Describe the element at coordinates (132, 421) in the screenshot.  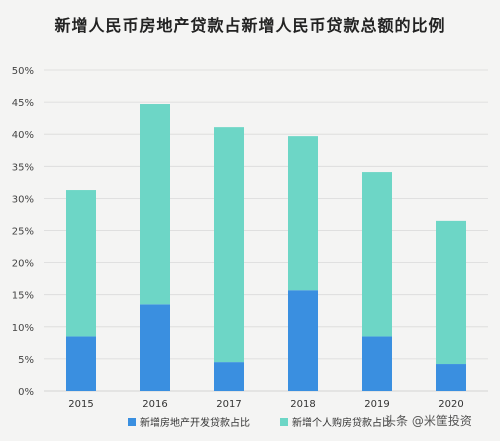
I see `legend-swatch-development` at that location.